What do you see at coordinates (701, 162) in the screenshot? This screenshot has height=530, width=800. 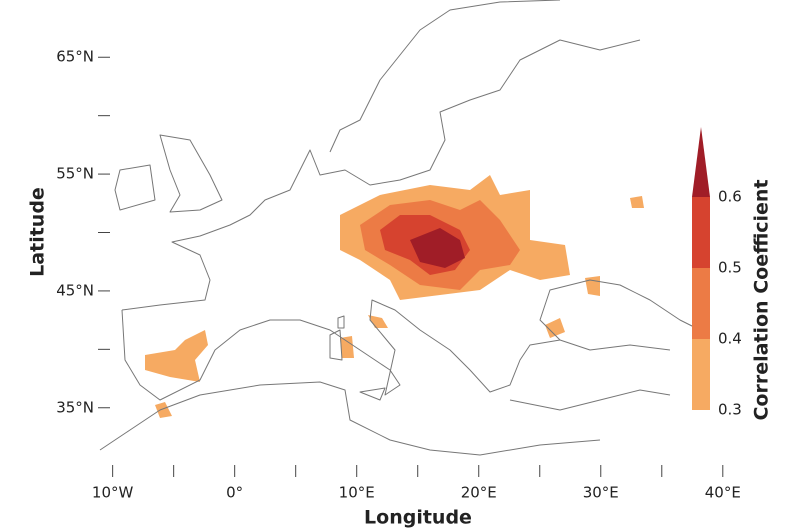 I see `colorbar-extension` at bounding box center [701, 162].